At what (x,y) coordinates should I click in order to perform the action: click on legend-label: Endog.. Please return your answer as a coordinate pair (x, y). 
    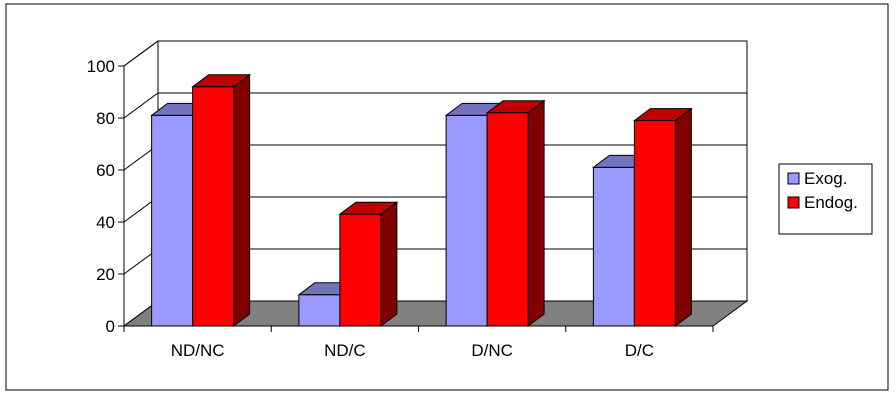
    Looking at the image, I should click on (831, 202).